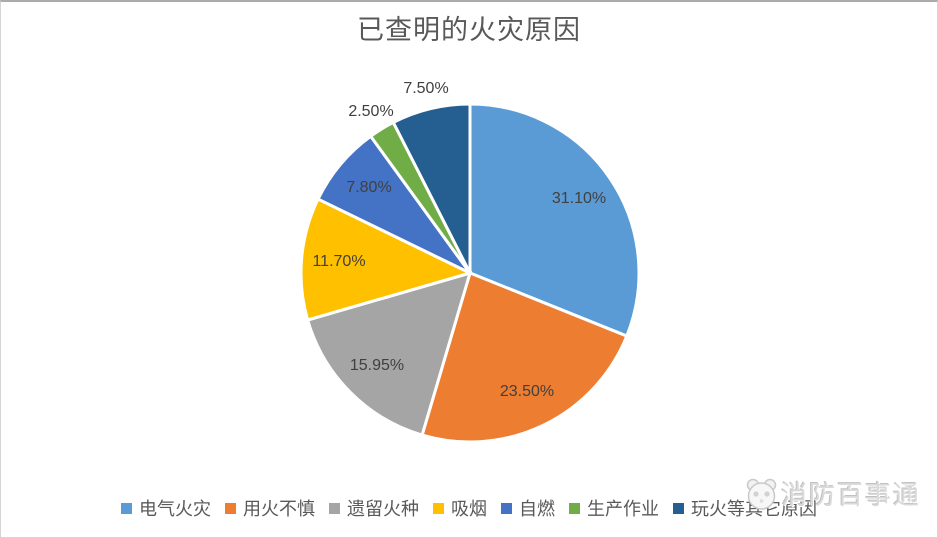 This screenshot has height=538, width=938. I want to click on legend-item-生产作业: 生产作业, so click(614, 508).